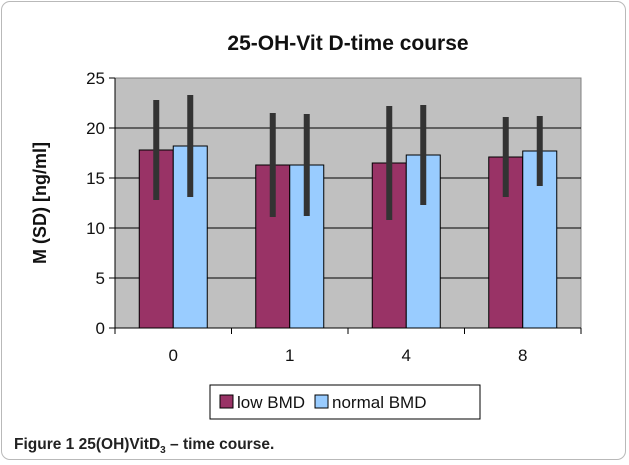  What do you see at coordinates (379, 402) in the screenshot?
I see `legend-label: normal BMD` at bounding box center [379, 402].